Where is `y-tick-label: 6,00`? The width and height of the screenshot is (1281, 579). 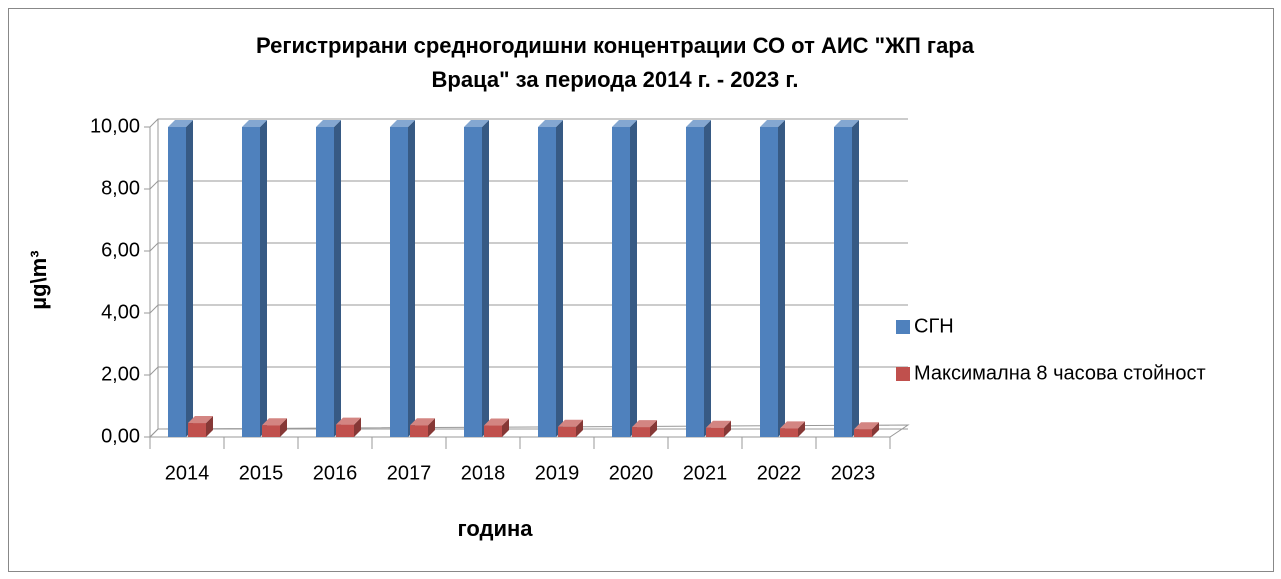
y-tick-label: 6,00 is located at coordinates (120, 250).